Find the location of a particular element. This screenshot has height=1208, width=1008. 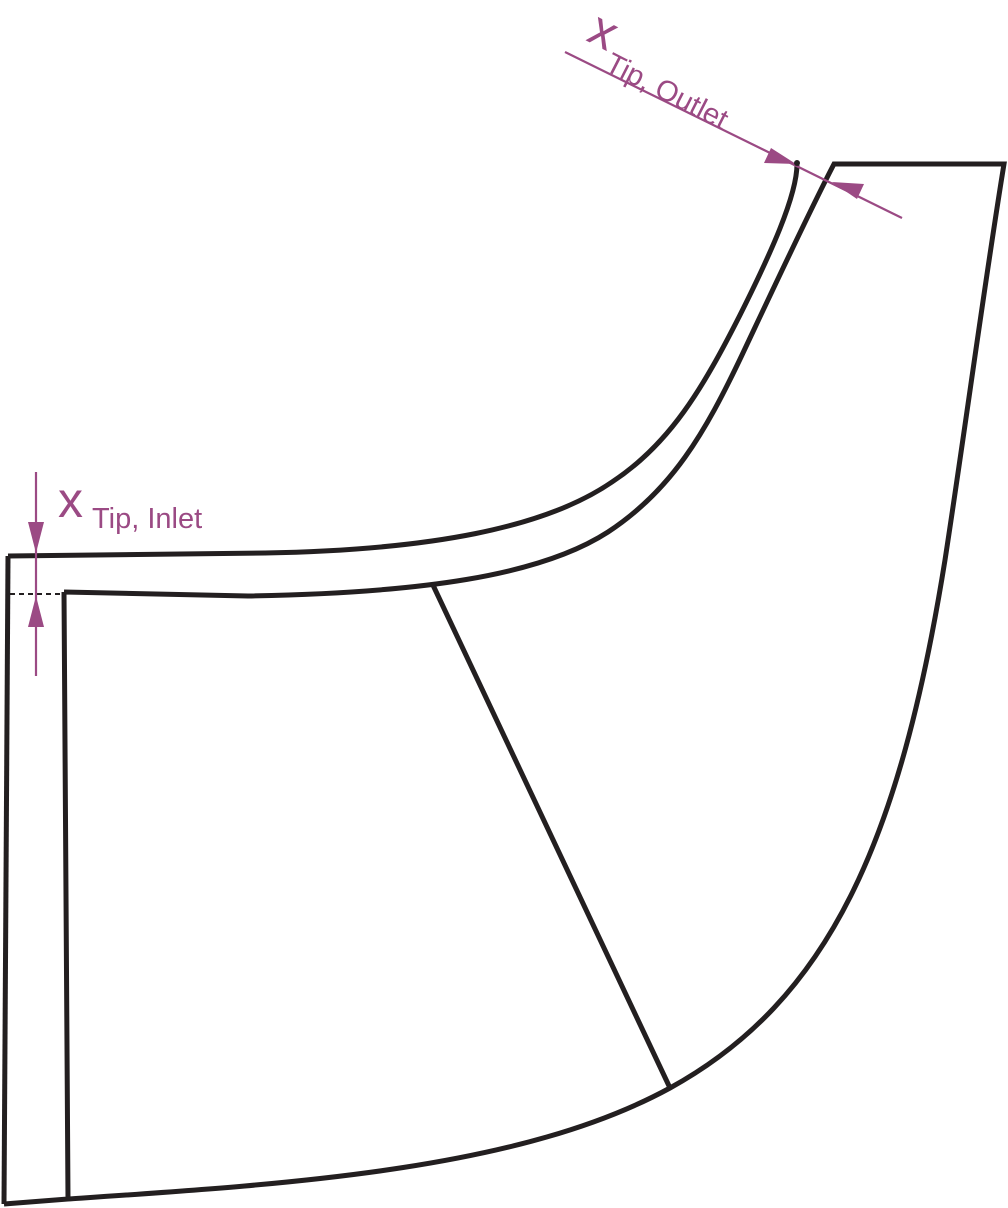

inlet-tip-clearance-dimension is located at coordinates (36, 574).